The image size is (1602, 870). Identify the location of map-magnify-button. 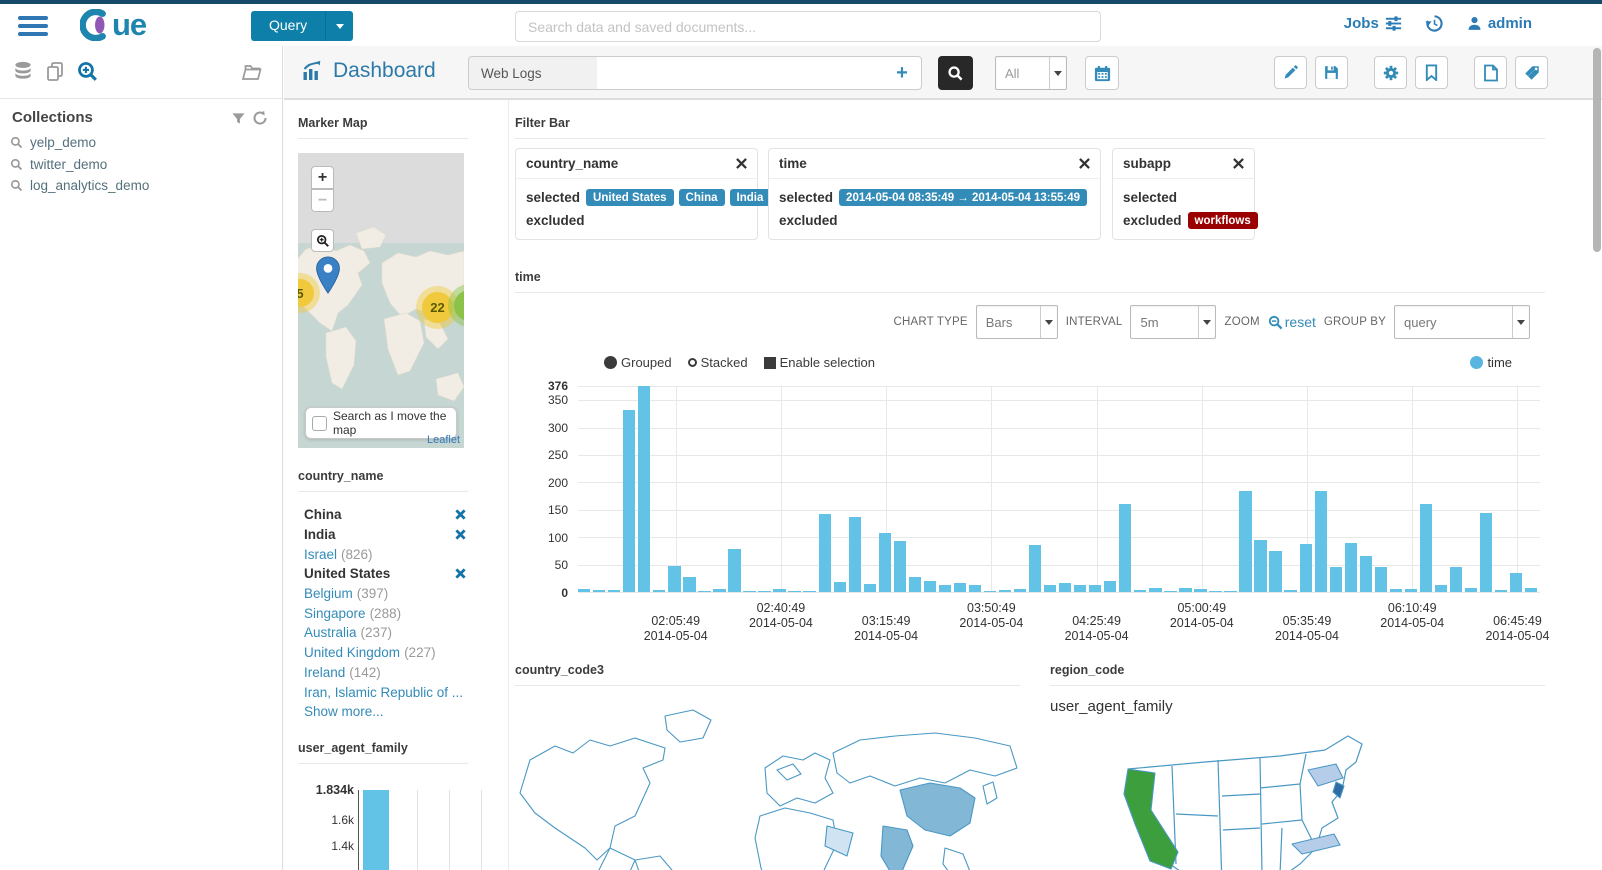
(322, 240).